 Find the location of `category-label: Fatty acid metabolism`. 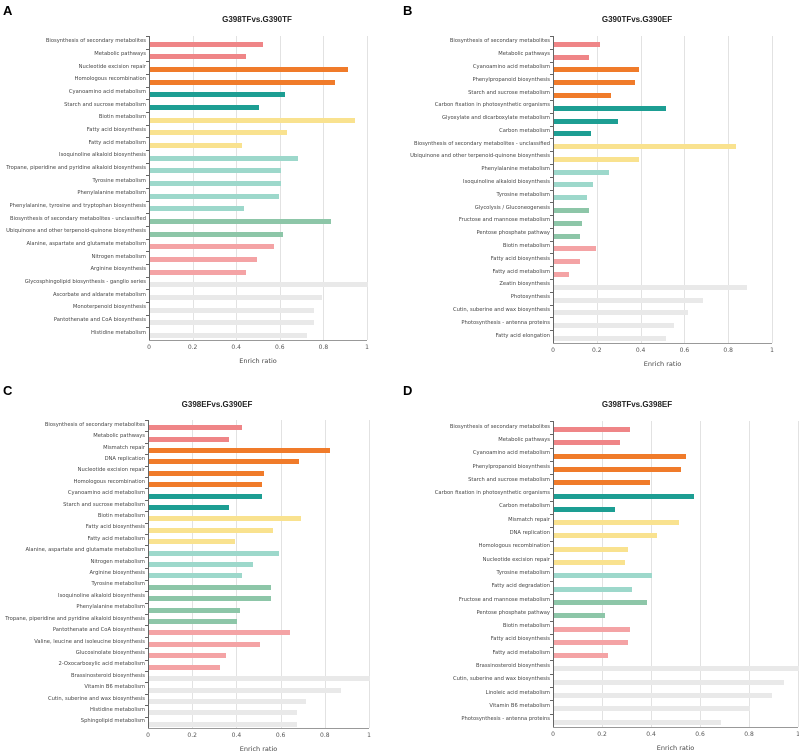

category-label: Fatty acid metabolism is located at coordinates (521, 652).